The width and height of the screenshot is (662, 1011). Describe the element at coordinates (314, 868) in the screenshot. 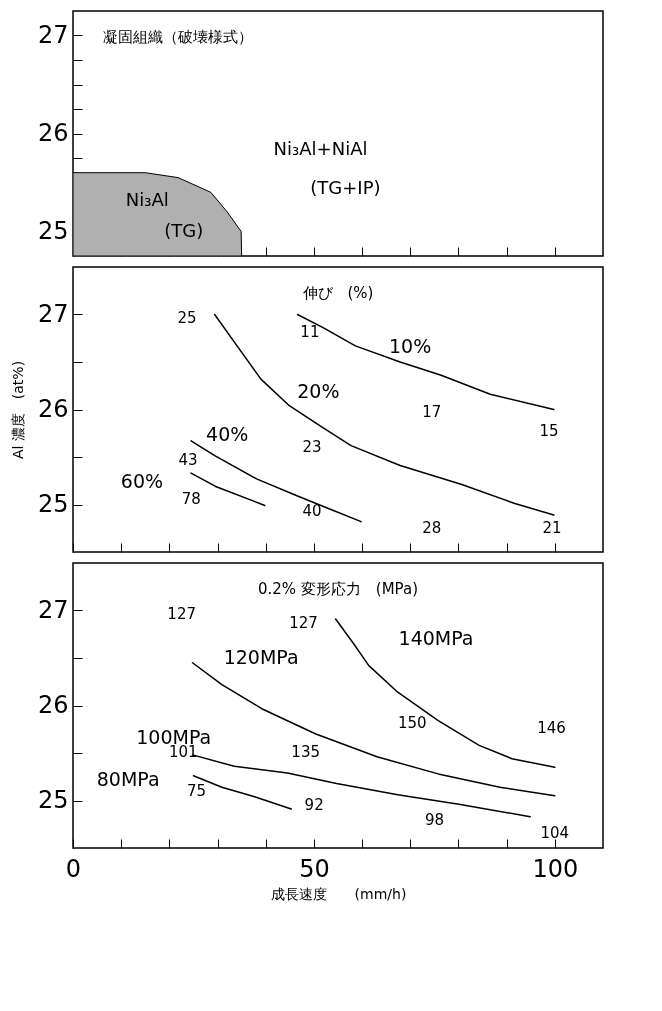

I see `x-tick-label: 50` at that location.